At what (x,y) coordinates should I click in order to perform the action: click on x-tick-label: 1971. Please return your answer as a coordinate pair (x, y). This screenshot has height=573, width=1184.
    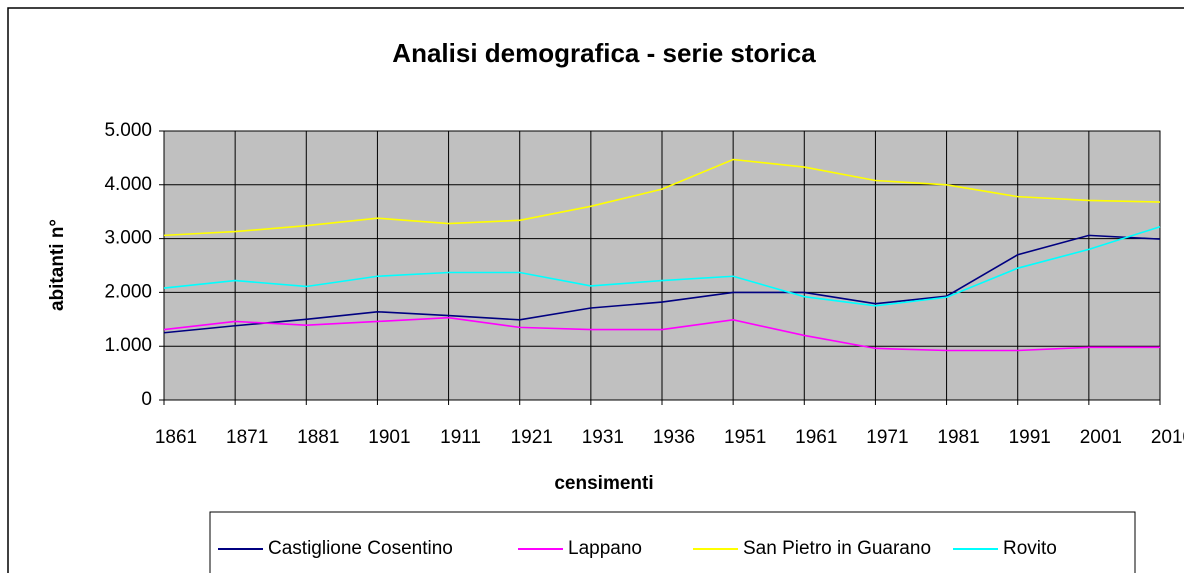
    Looking at the image, I should click on (887, 437).